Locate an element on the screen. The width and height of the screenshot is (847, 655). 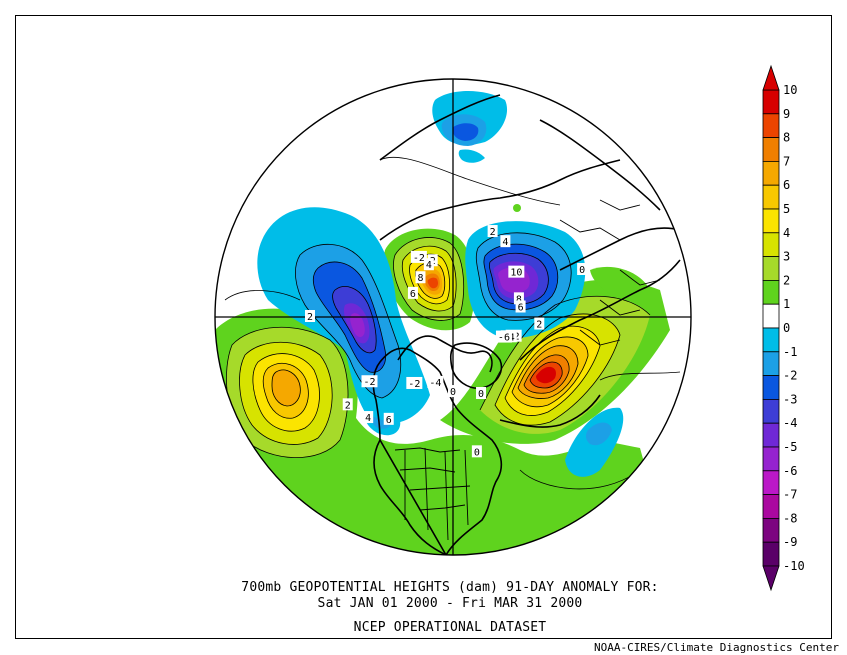
colorbar-top-arrow is located at coordinates (771, 77).